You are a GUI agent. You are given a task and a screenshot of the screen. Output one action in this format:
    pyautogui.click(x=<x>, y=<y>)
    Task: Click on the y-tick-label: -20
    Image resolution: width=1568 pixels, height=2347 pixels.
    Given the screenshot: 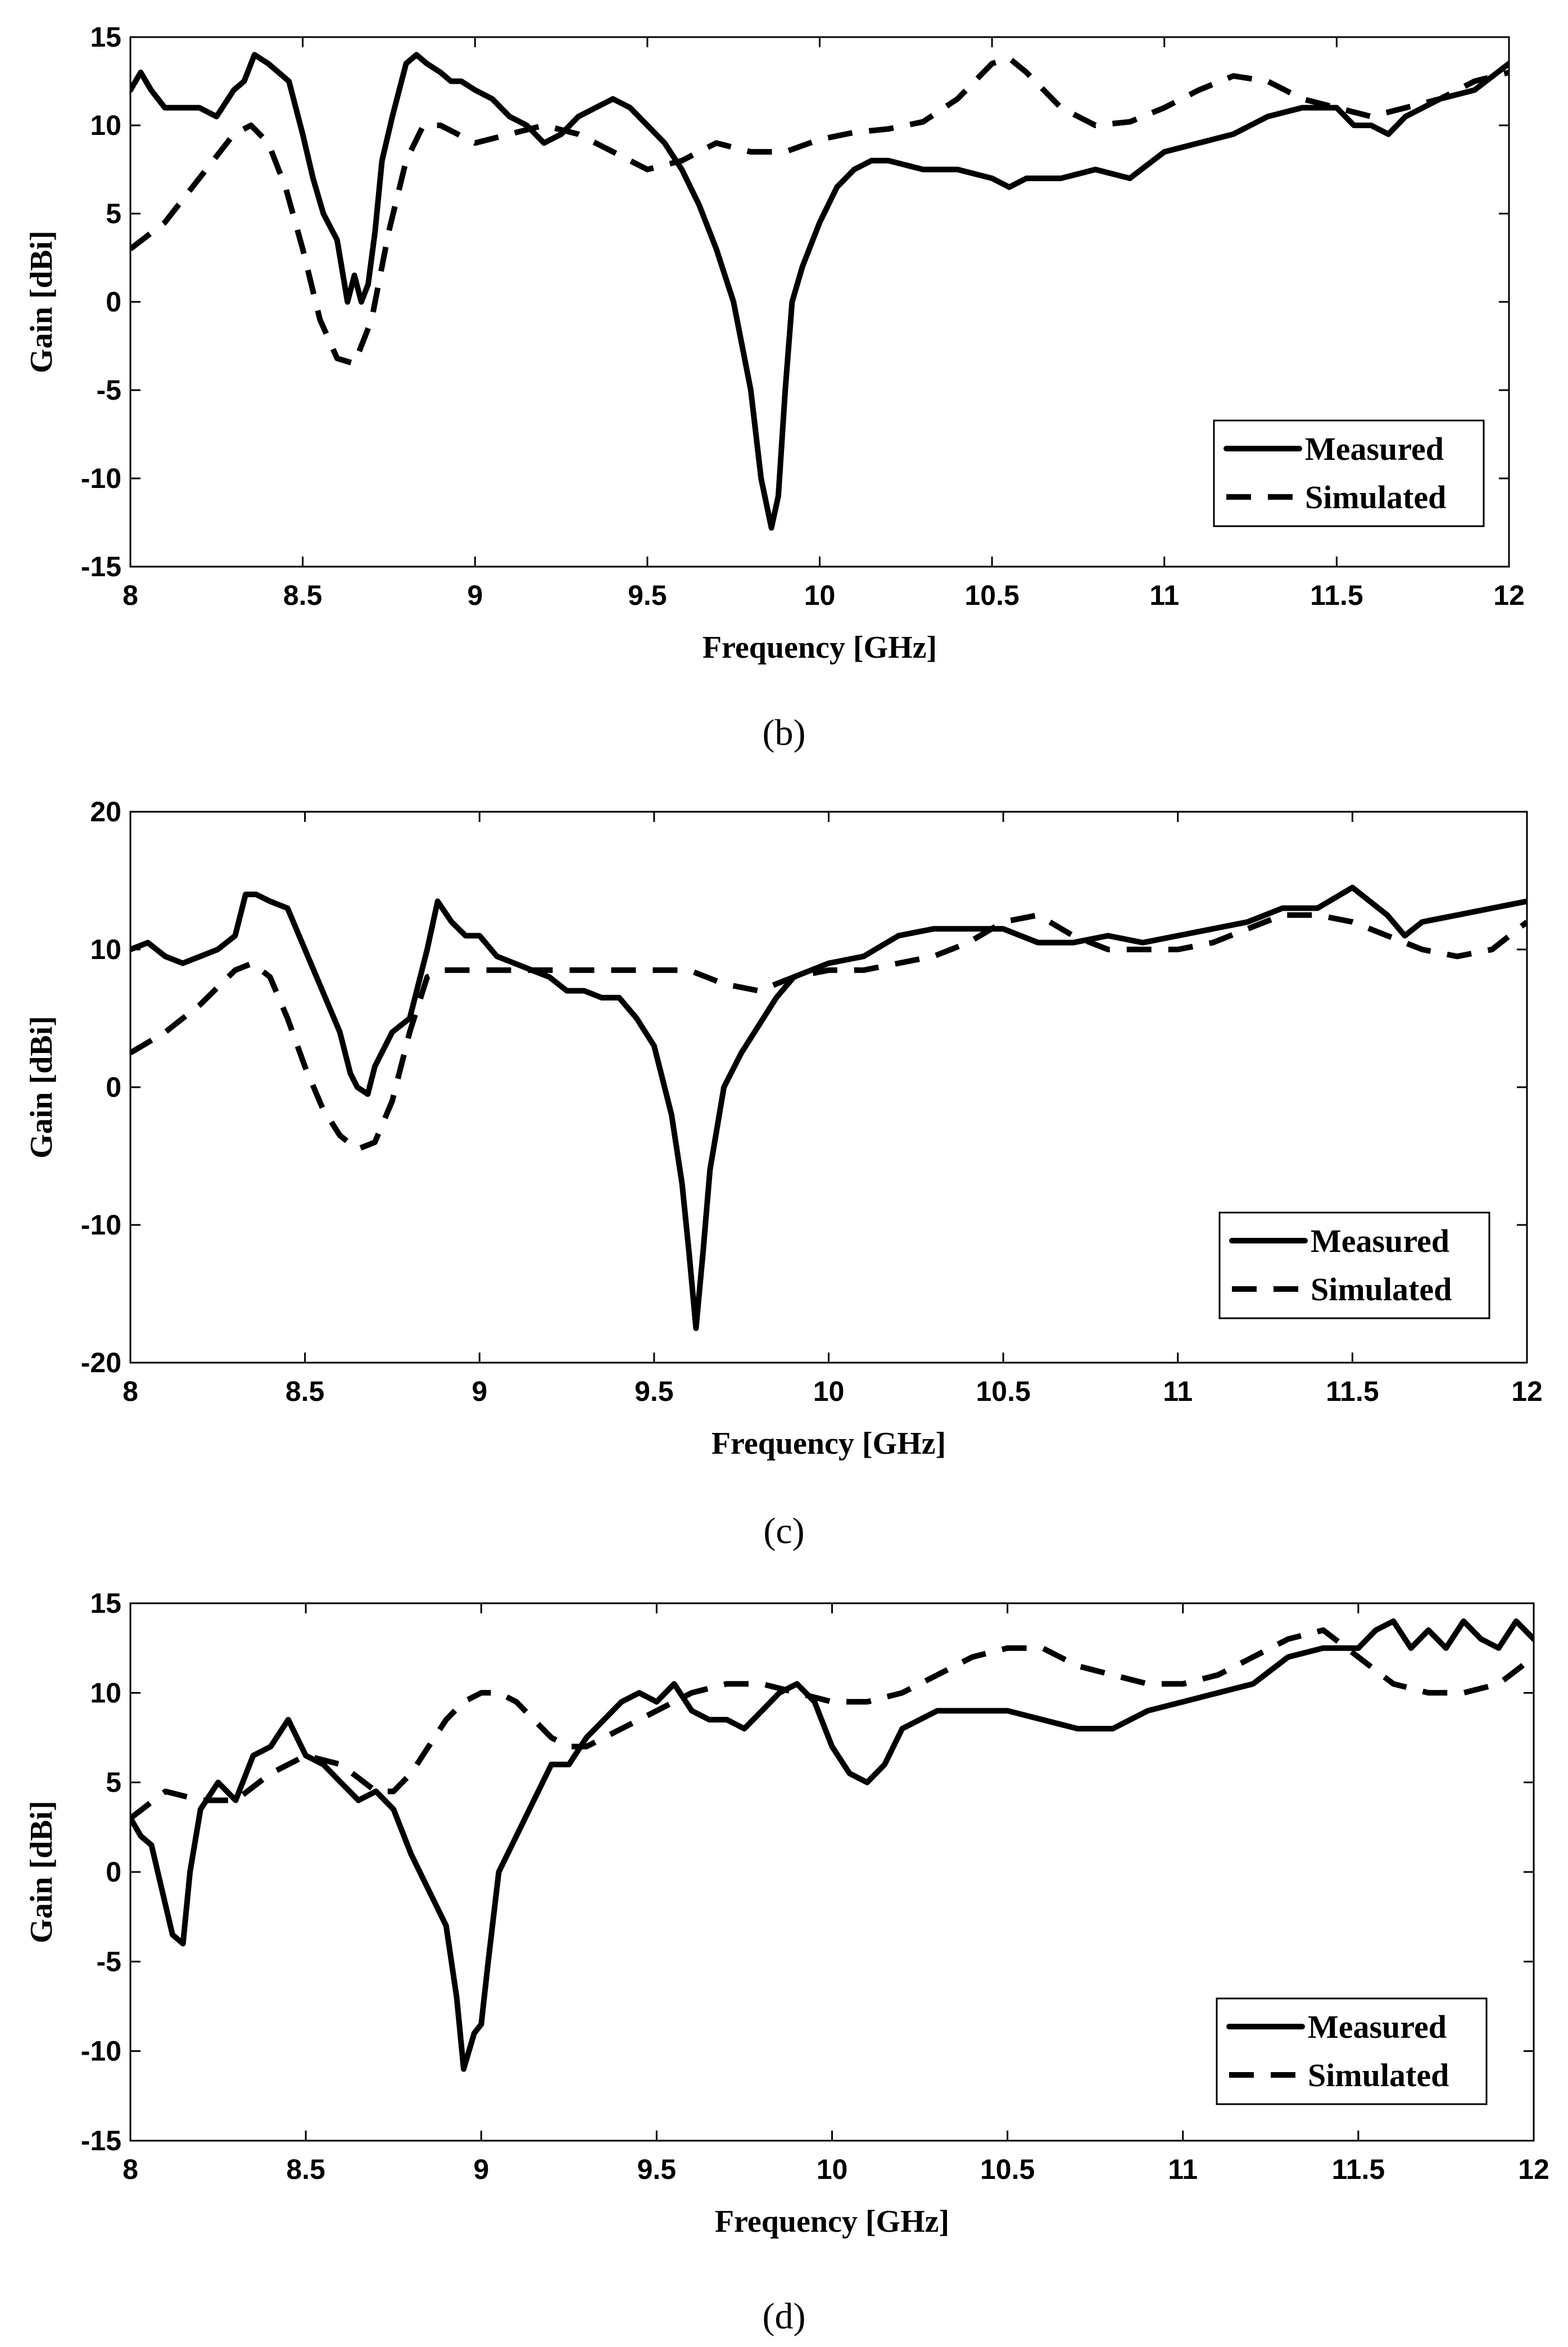 What is the action you would take?
    pyautogui.click(x=101, y=1362)
    